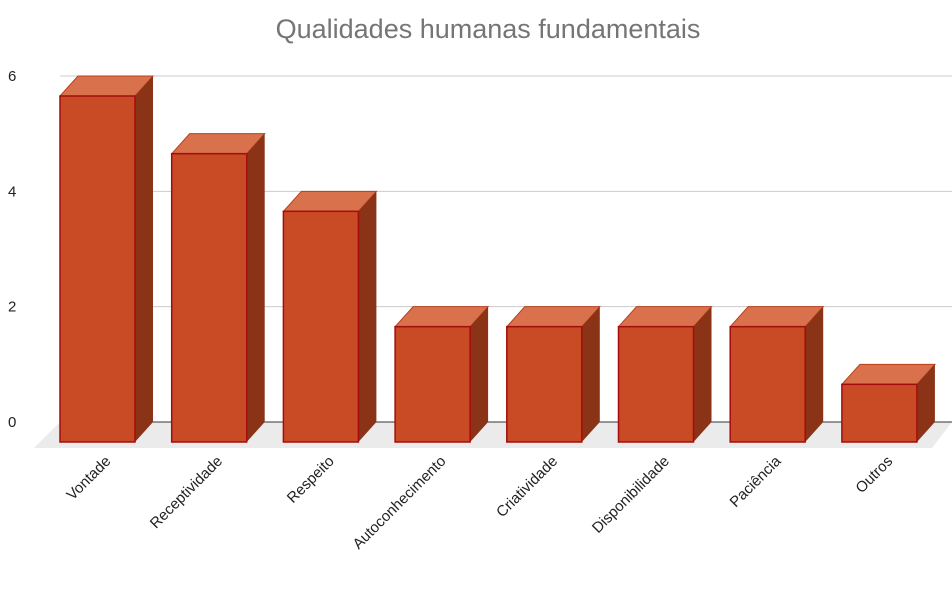 The width and height of the screenshot is (952, 592). I want to click on chart-title: Qualidades humanas fundamentais, so click(488, 29).